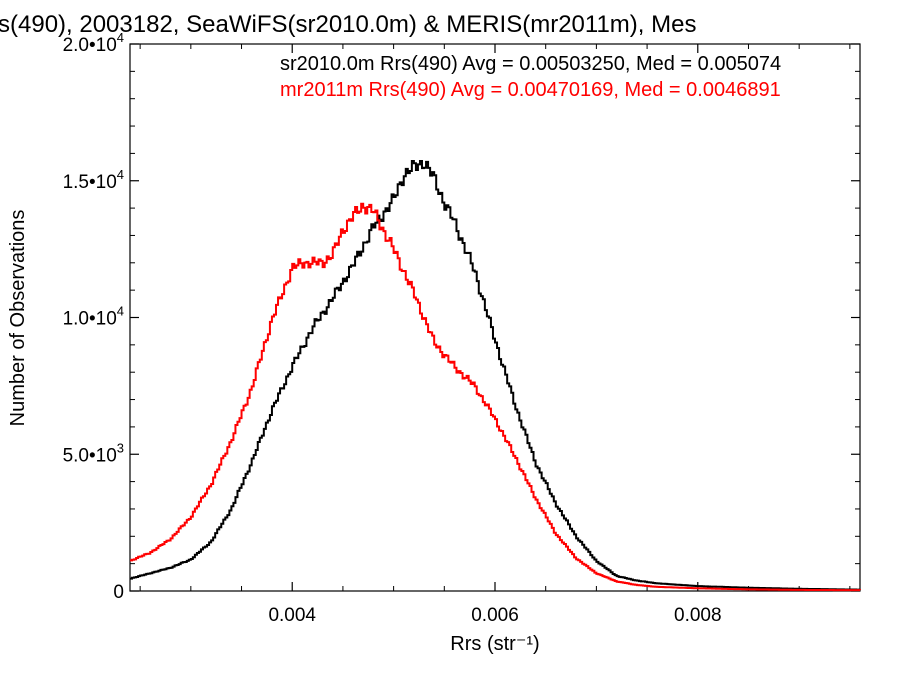  Describe the element at coordinates (495, 615) in the screenshot. I see `x-tick-label: 0.006` at that location.